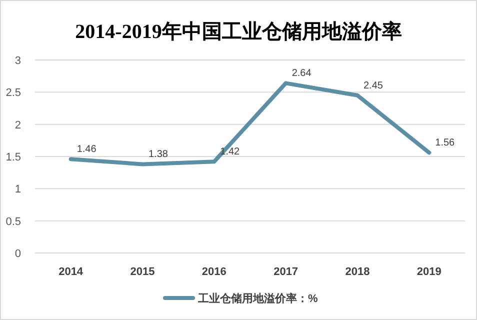  Describe the element at coordinates (238, 31) in the screenshot. I see `chart-title: 2014-2019年中国工业仓储用地溢价率` at that location.